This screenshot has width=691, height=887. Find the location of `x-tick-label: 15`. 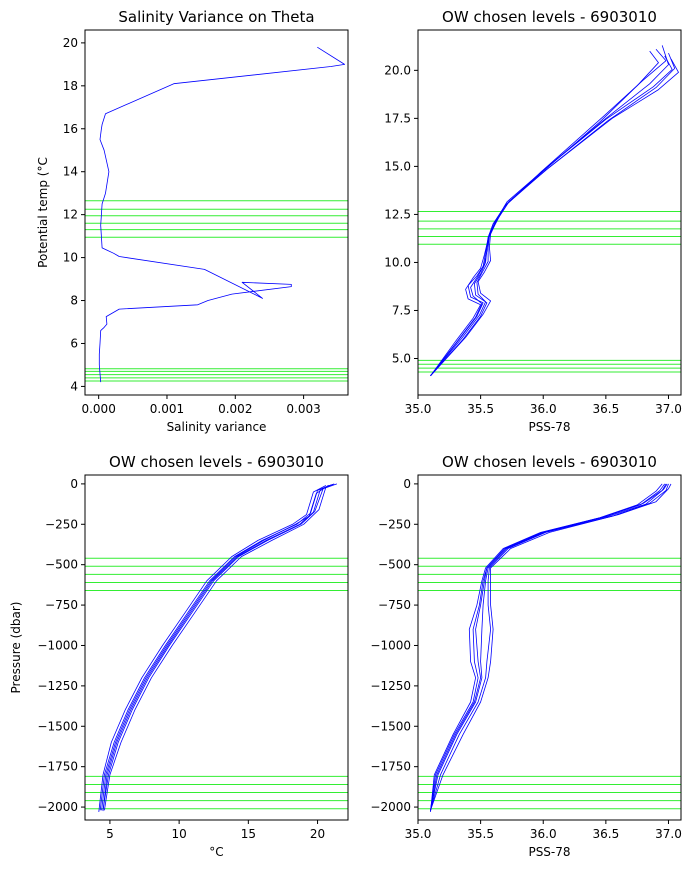

x-tick-label: 15 is located at coordinates (248, 834).